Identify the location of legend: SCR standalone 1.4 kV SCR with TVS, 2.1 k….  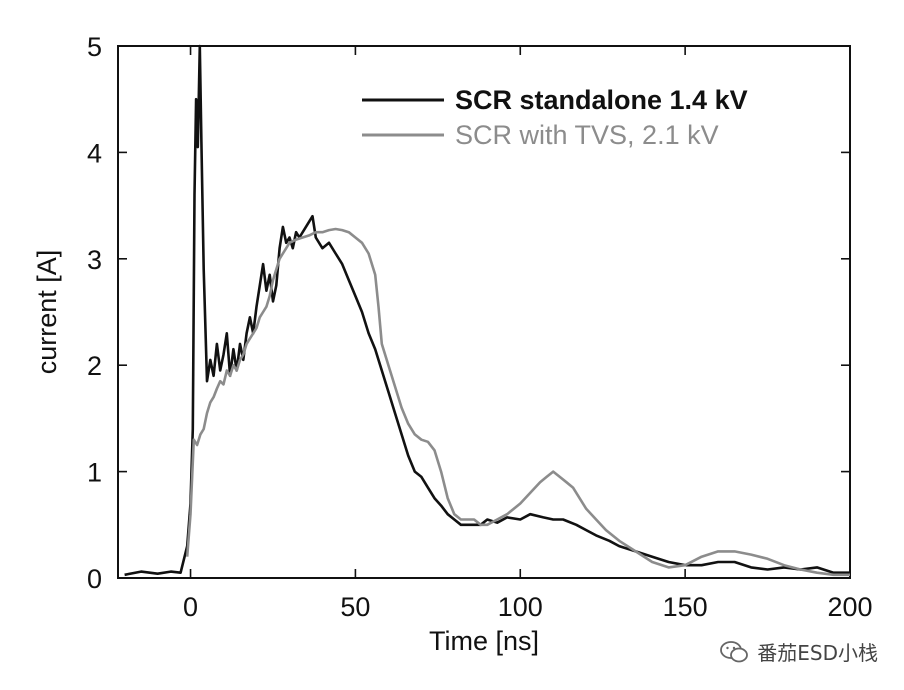
(555, 117).